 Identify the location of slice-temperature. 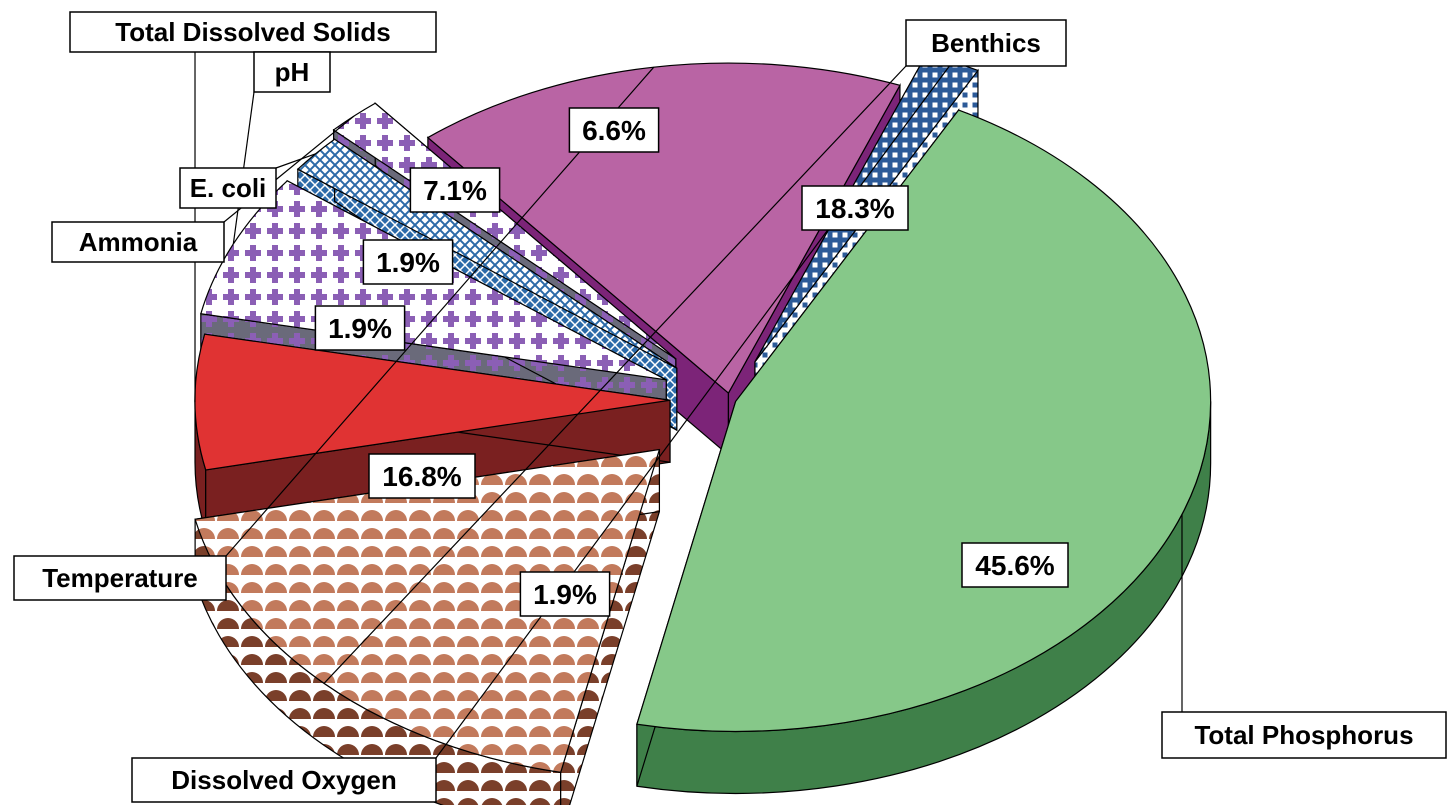
(663, 228).